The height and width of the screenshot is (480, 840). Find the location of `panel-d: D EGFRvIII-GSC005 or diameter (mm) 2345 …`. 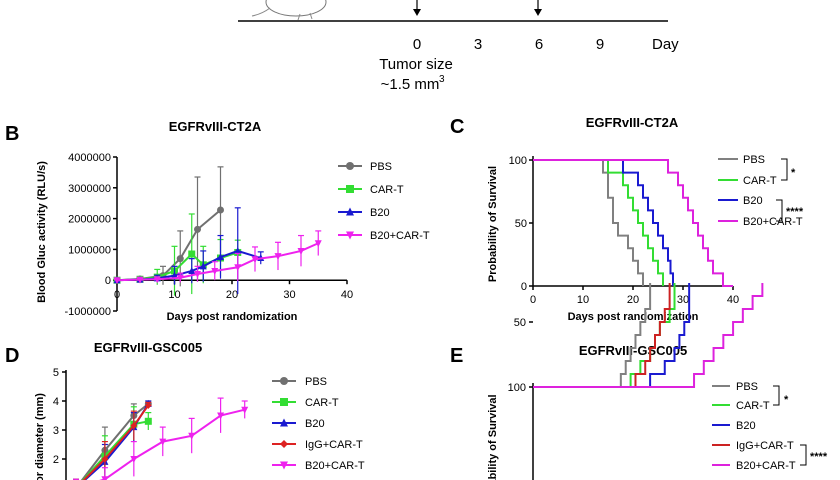

panel-d: D EGFRvIII-GSC005 or diameter (mm) 2345 … is located at coordinates (185, 410).